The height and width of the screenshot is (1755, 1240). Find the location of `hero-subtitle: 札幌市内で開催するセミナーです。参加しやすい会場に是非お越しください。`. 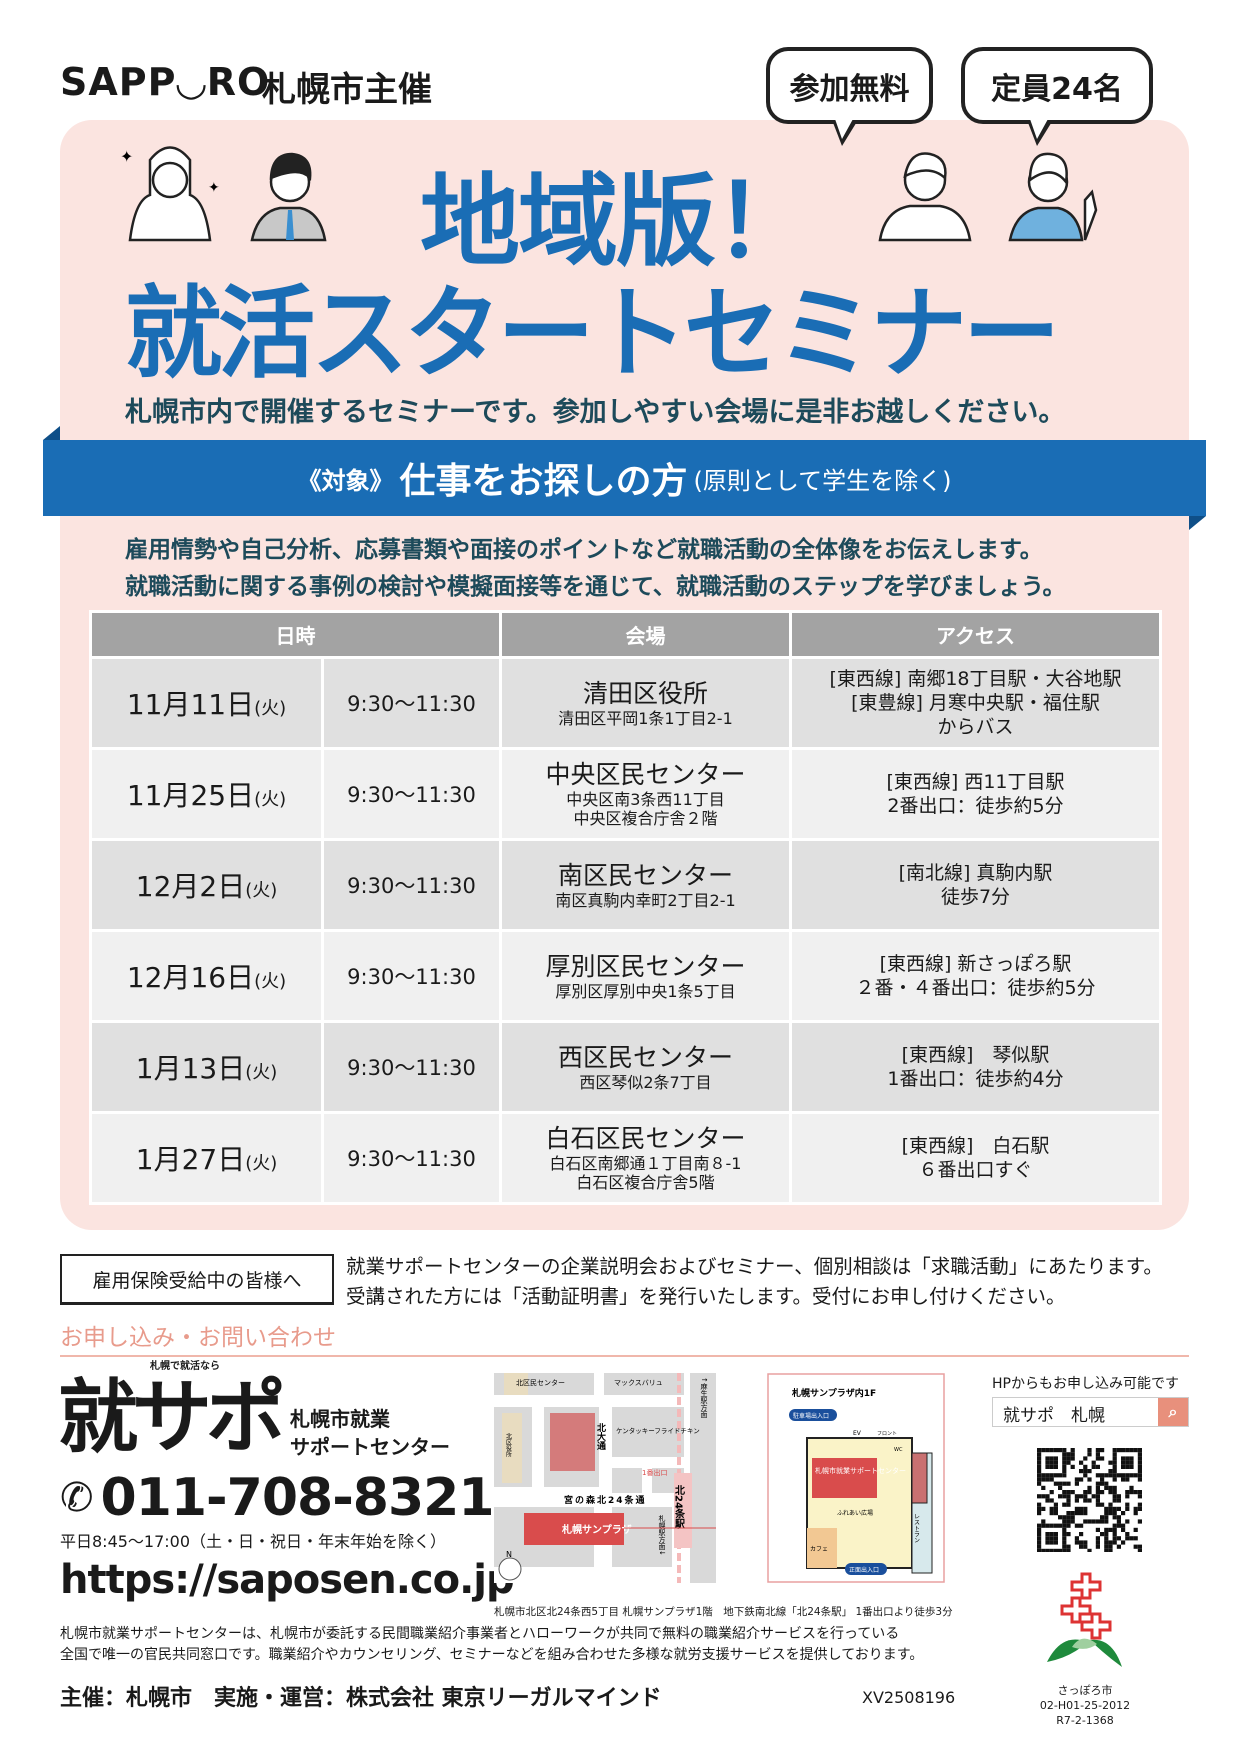

hero-subtitle: 札幌市内で開催するセミナーです。参加しやすい会場に是非お越しください。 is located at coordinates (595, 412).